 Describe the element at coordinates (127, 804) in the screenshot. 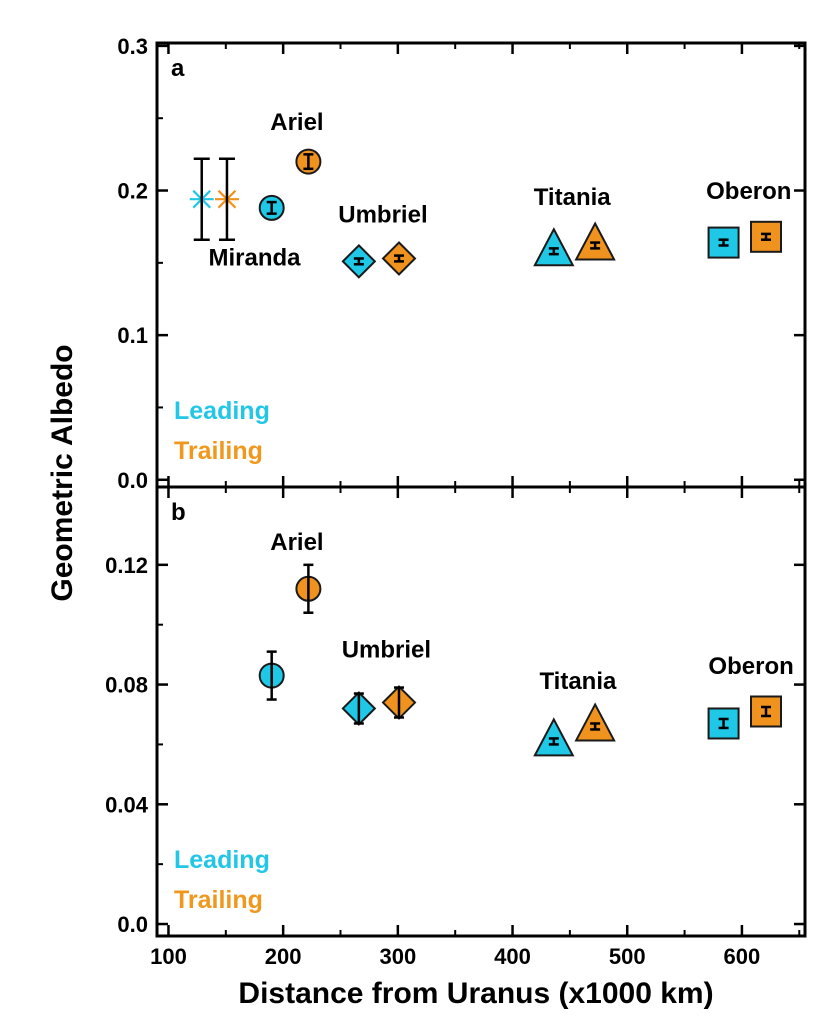

I see `y-tick-label: 0.04` at that location.